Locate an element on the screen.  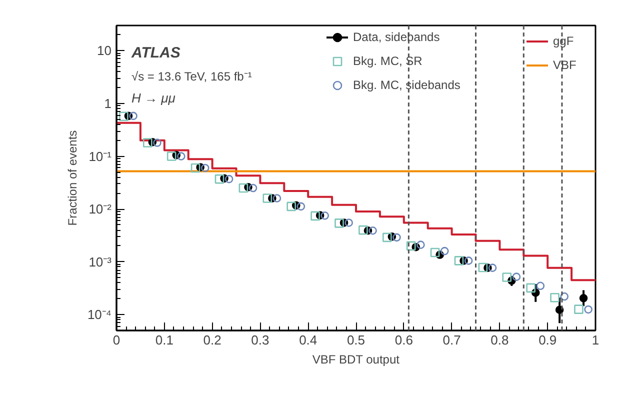
x-tick-label: 0.4 is located at coordinates (308, 340).